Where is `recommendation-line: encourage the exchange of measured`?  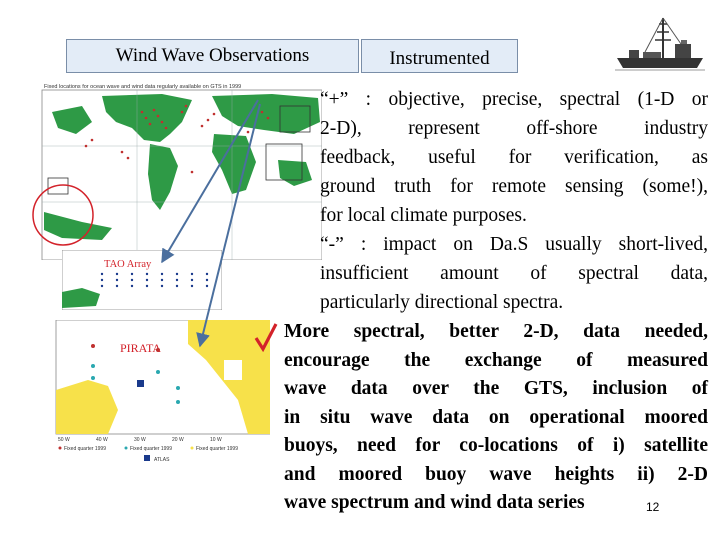
recommendation-line: encourage the exchange of measured is located at coordinates (496, 360).